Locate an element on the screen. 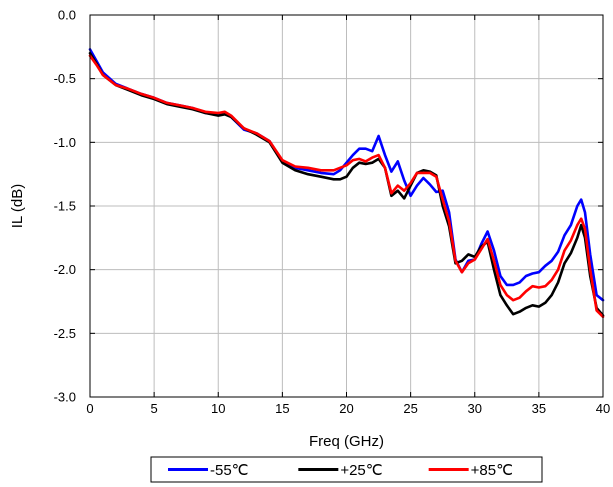 This screenshot has height=487, width=613. x-tick-label: 10 is located at coordinates (218, 408).